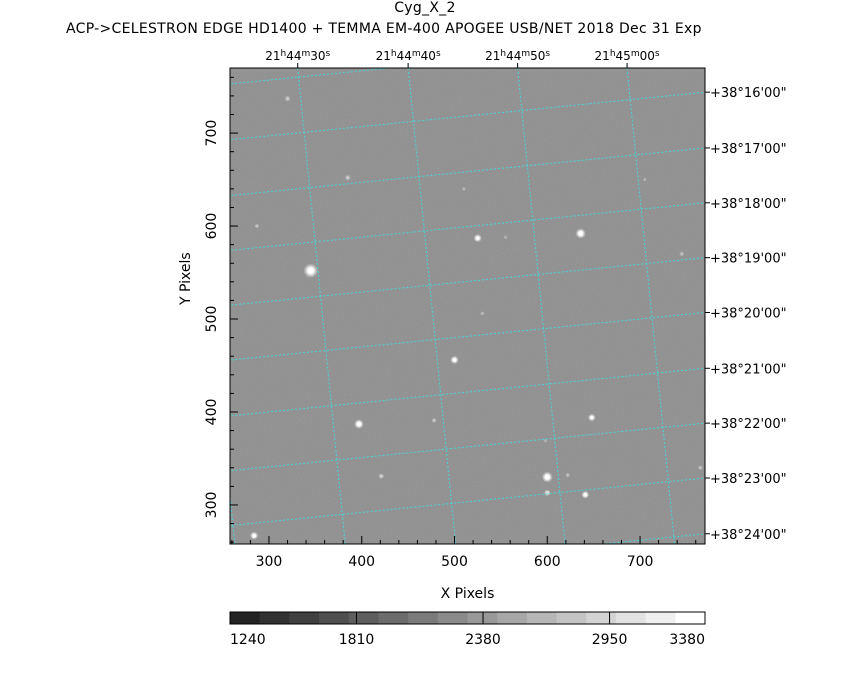 The width and height of the screenshot is (850, 680). What do you see at coordinates (748, 369) in the screenshot?
I see `dec-tick-label-5: +38°21'00"` at bounding box center [748, 369].